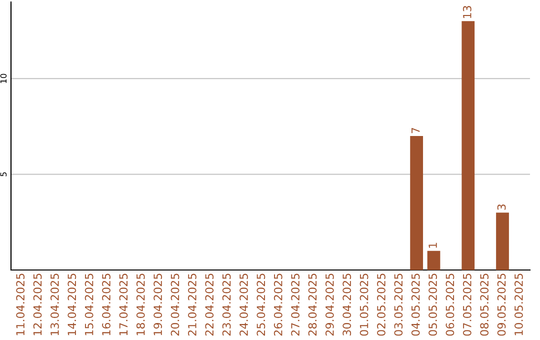  What do you see at coordinates (37, 305) in the screenshot?
I see `x-tick-label: 12.04.2025` at bounding box center [37, 305].